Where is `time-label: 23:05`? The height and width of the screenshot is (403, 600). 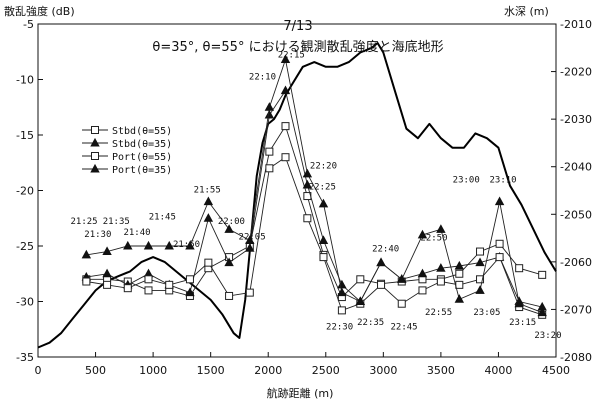 time-label: 23:05 is located at coordinates (486, 313).